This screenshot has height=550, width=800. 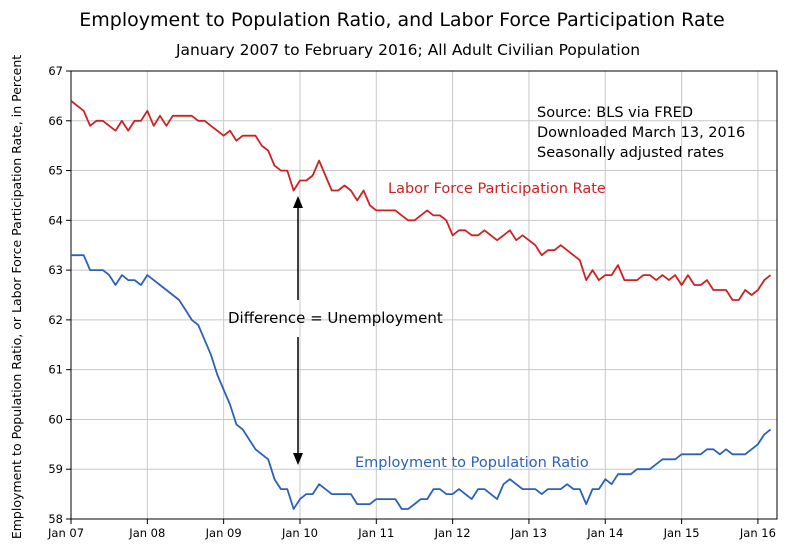 I want to click on x-tick-label: Jan 08, so click(x=146, y=533).